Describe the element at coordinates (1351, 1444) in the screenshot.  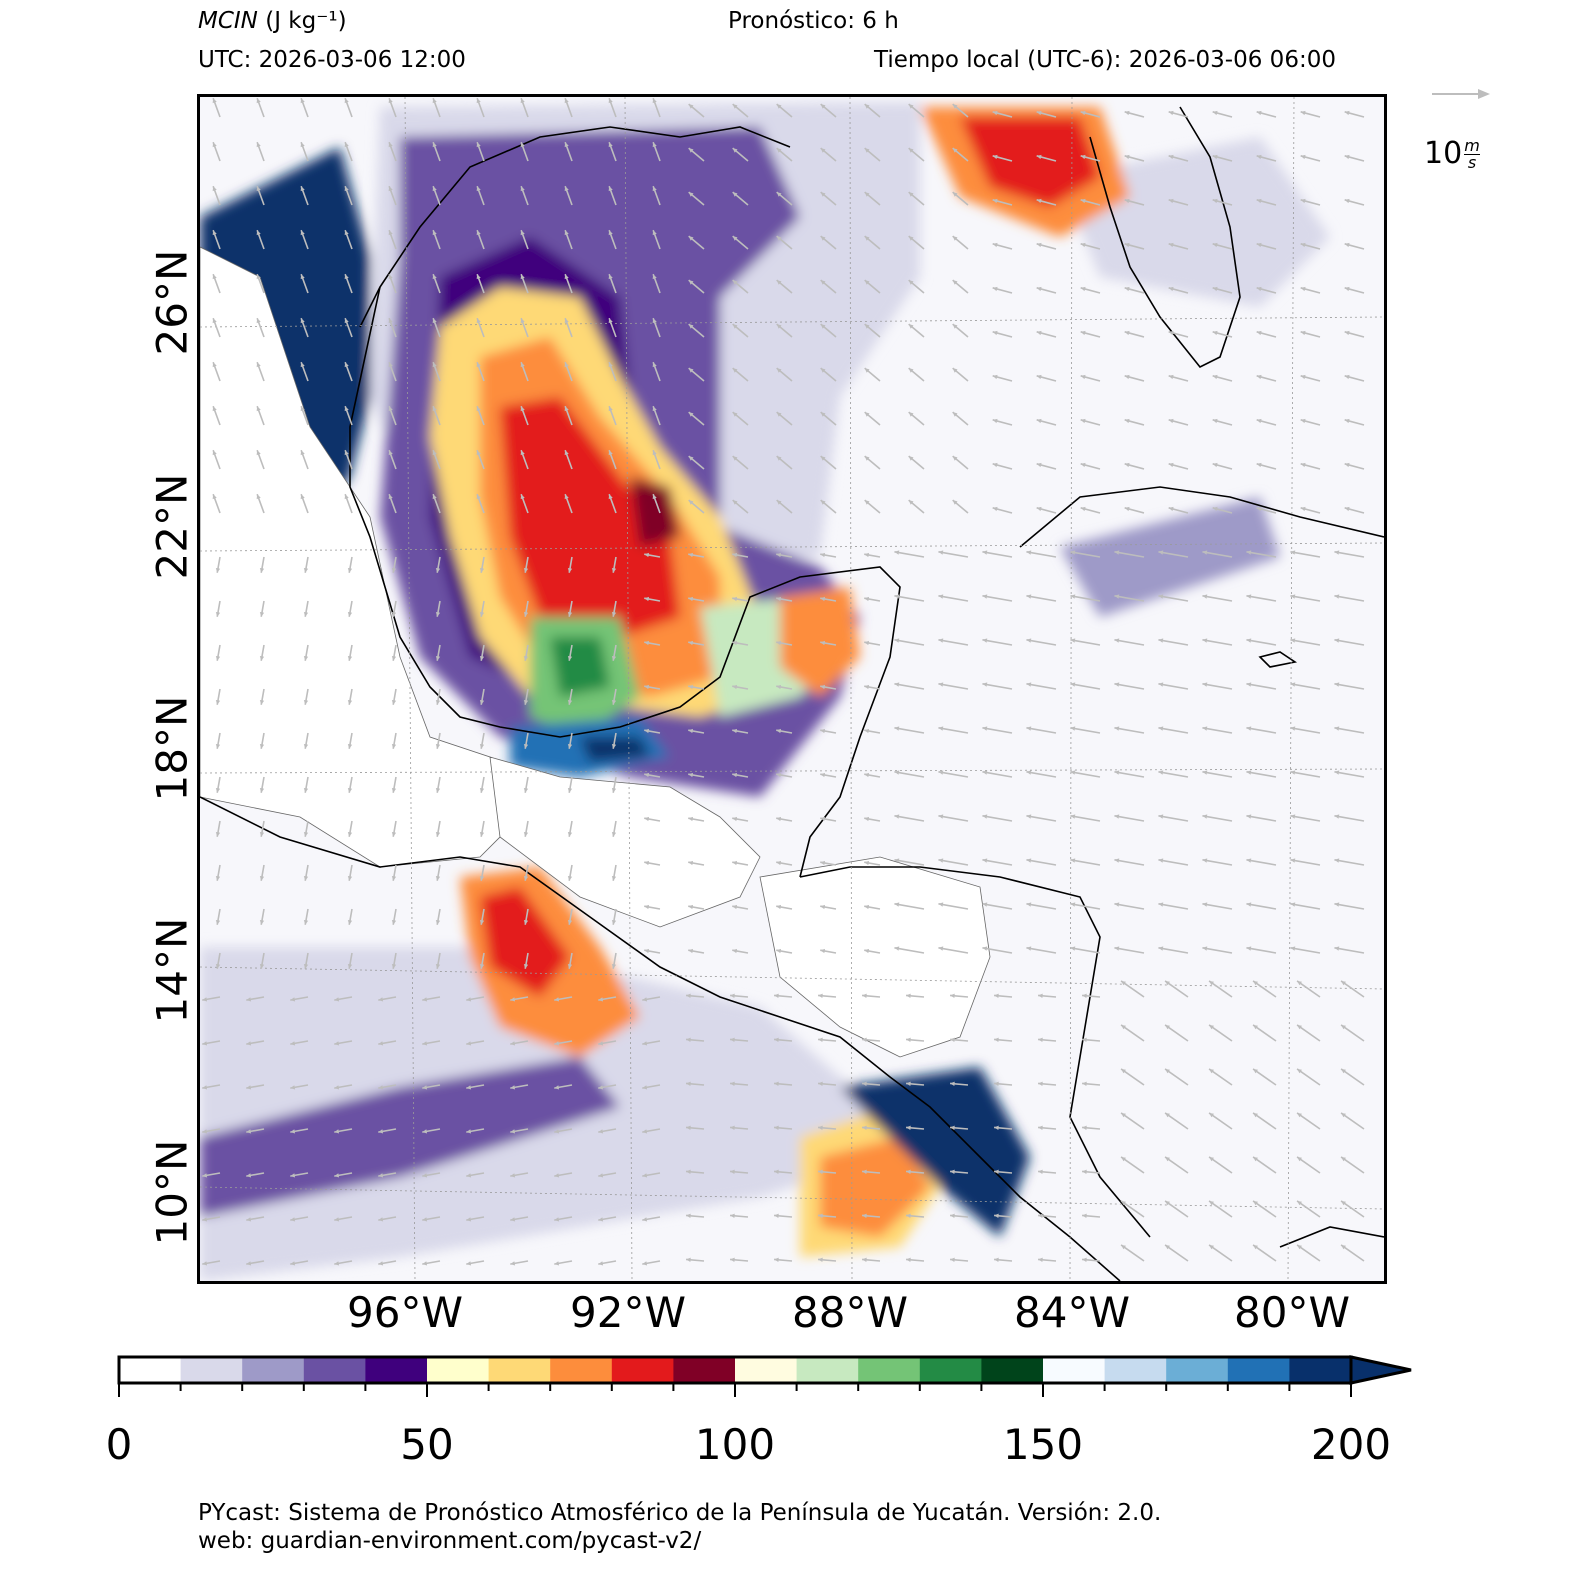
I see `colorbar-tick-200: 200` at that location.